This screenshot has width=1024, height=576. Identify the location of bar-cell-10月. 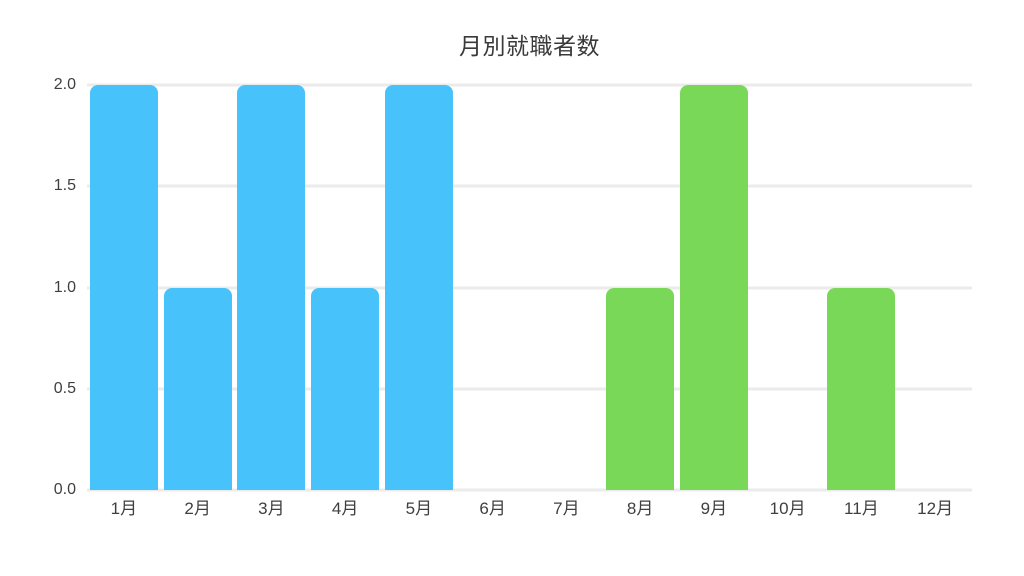
(788, 287).